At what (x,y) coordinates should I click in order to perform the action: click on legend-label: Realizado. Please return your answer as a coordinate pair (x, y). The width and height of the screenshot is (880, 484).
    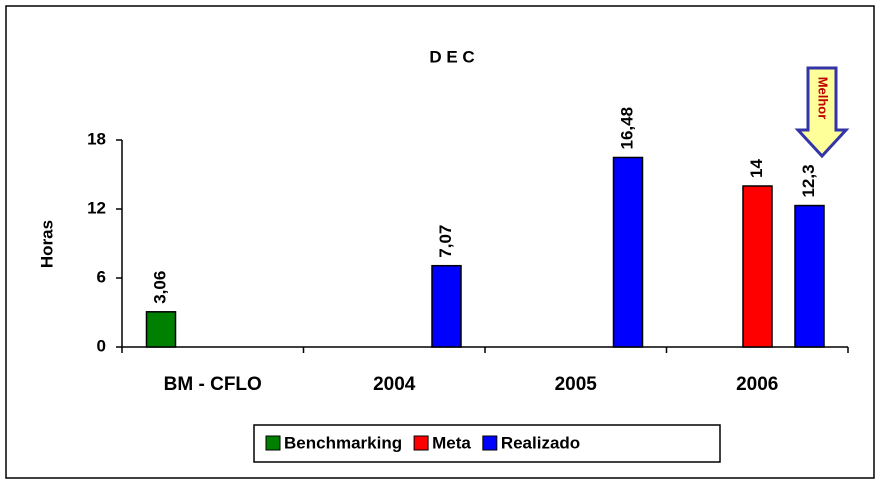
    Looking at the image, I should click on (540, 442).